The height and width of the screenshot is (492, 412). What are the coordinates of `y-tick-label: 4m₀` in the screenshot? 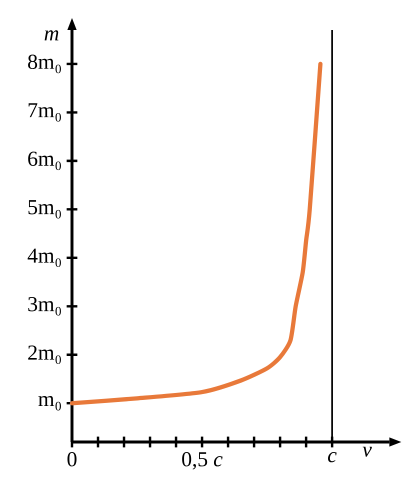 It's located at (44, 258).